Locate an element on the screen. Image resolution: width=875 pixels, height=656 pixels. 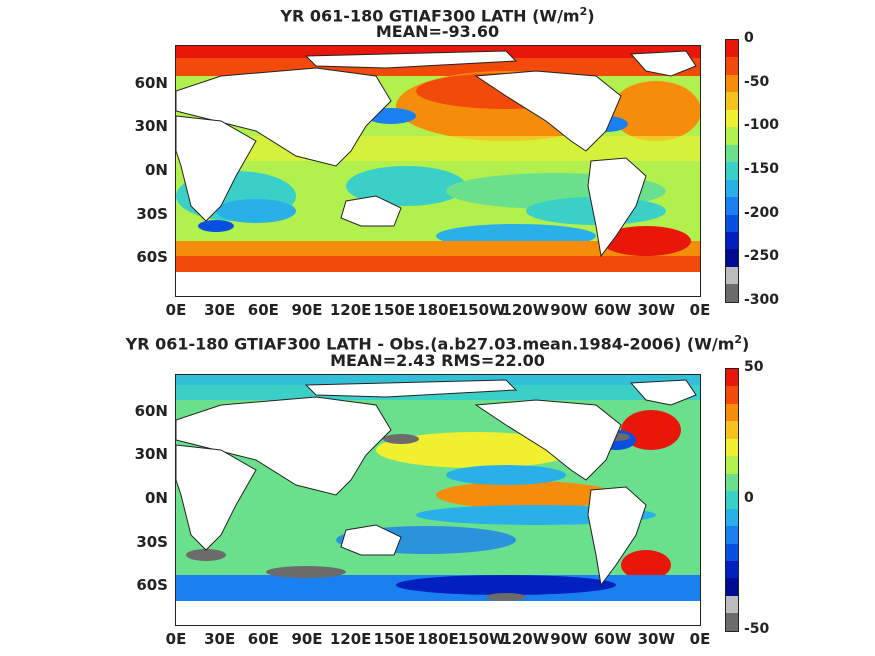
map1-colorbar-tick-label: -300 is located at coordinates (762, 300).